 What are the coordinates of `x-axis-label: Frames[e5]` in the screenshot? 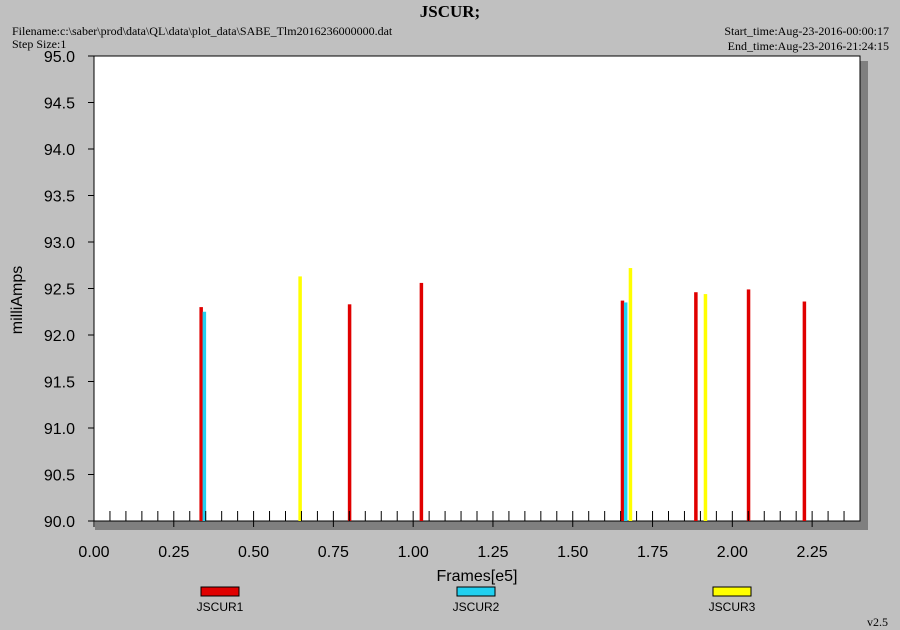 It's located at (477, 576).